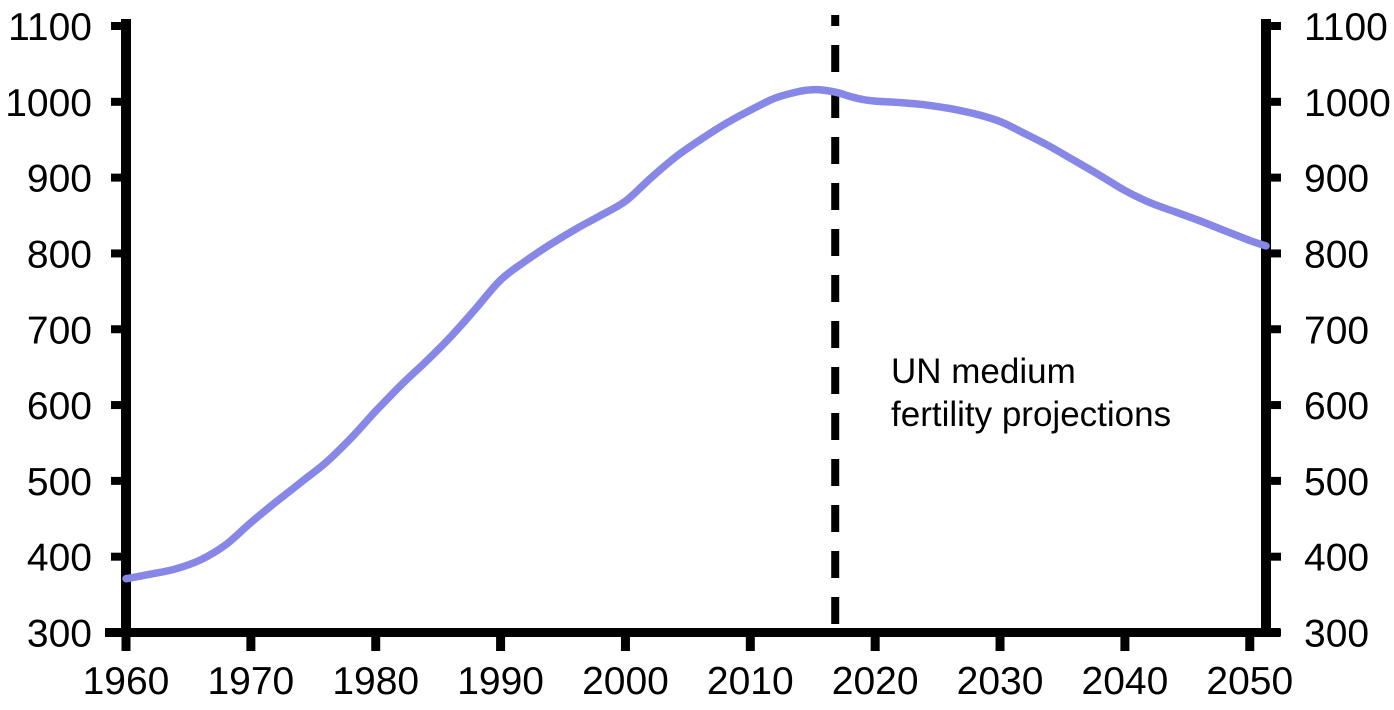 This screenshot has width=1394, height=710. What do you see at coordinates (59, 482) in the screenshot?
I see `y-tick-label-left: 500` at bounding box center [59, 482].